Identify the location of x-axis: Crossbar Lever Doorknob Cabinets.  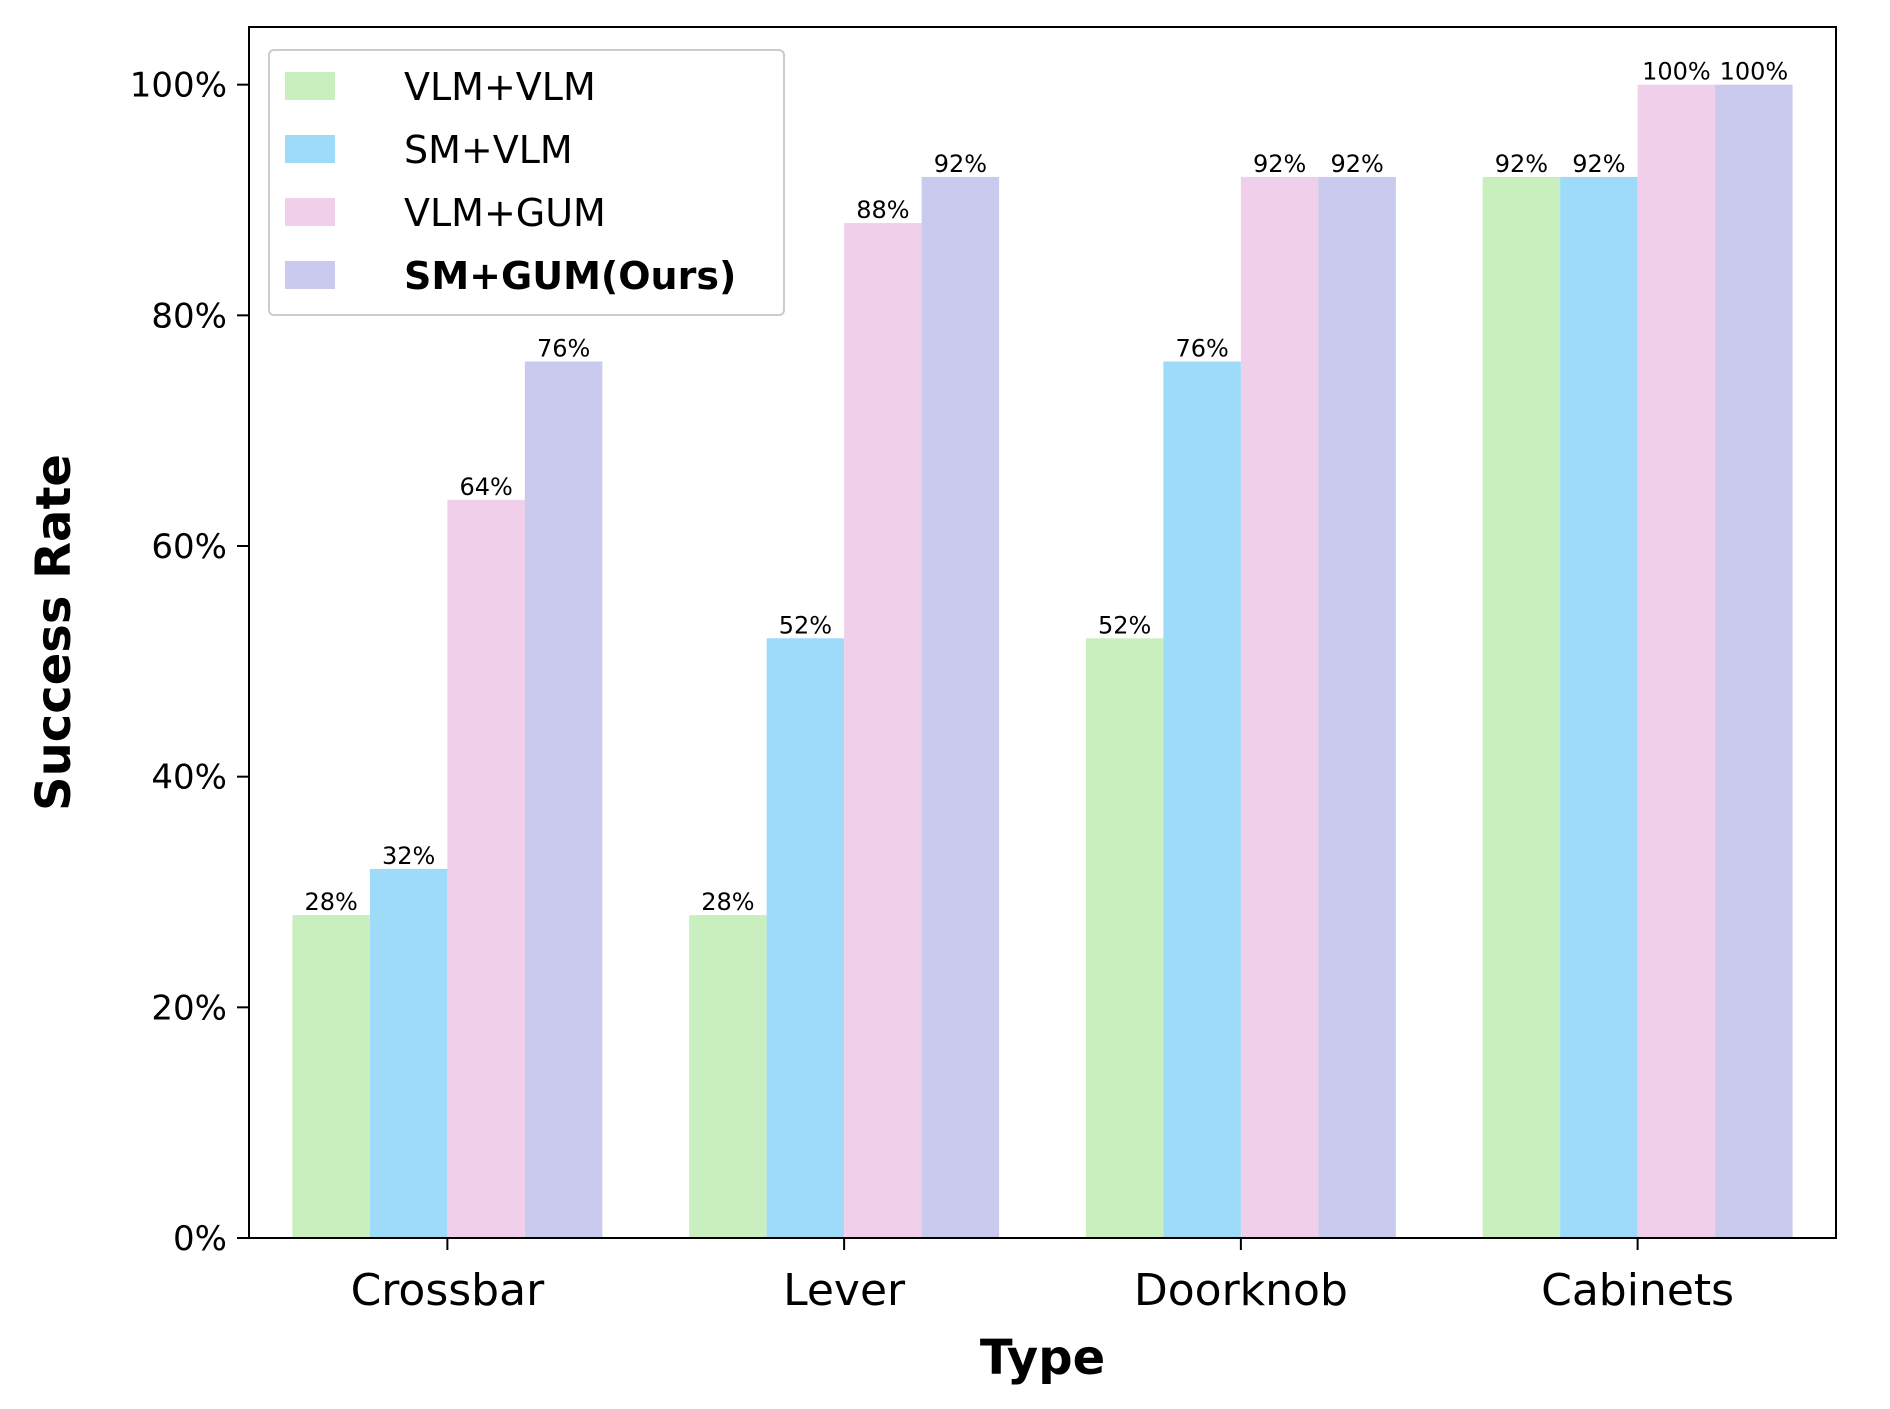
(1042, 1277).